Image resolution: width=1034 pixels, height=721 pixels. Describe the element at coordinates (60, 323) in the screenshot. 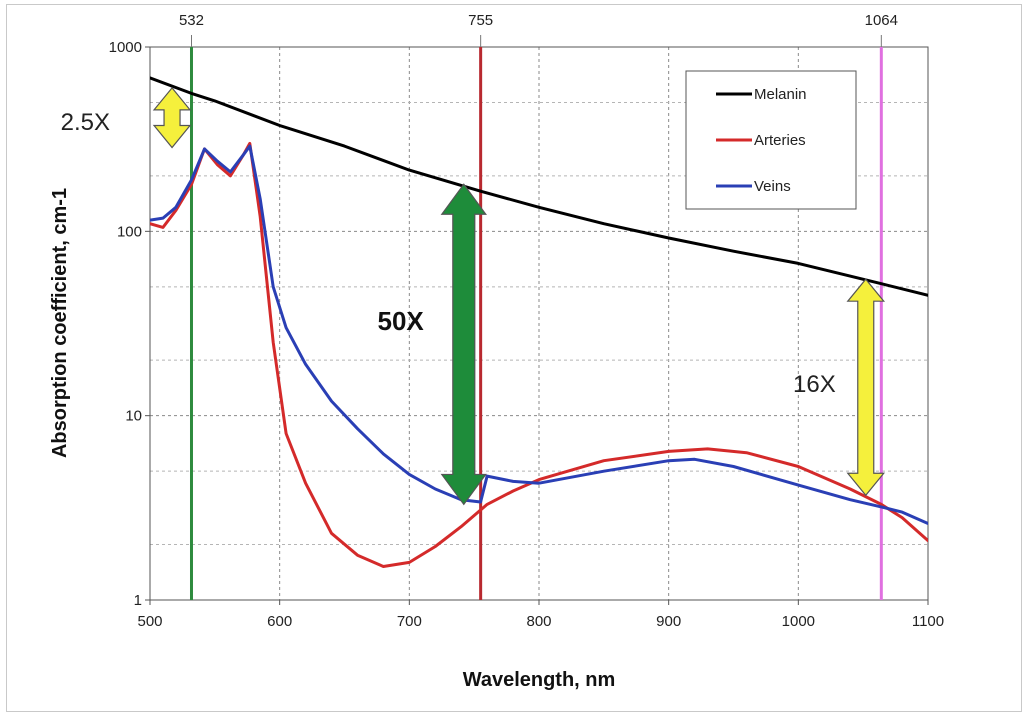

I see `y-axis-title: Absorption coefficient, cm-1` at that location.